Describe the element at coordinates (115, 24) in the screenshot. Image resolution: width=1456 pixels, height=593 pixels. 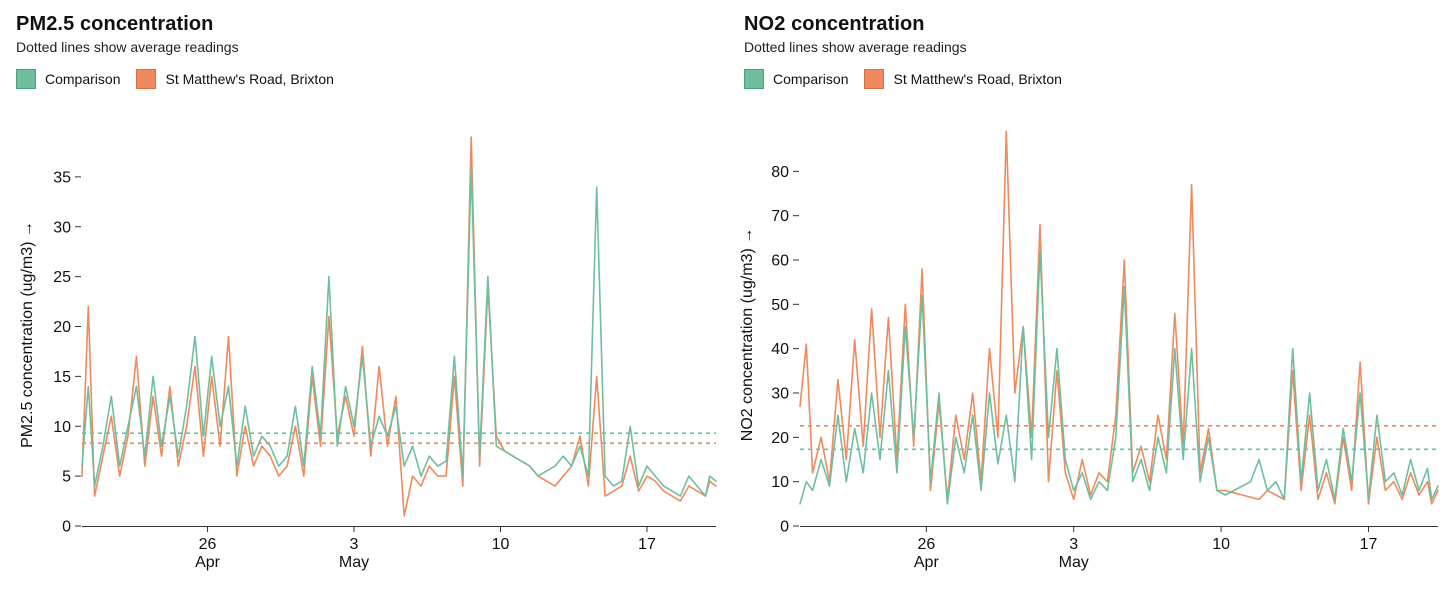
I see `pm25-chart-title: PM2.5 concentration` at that location.